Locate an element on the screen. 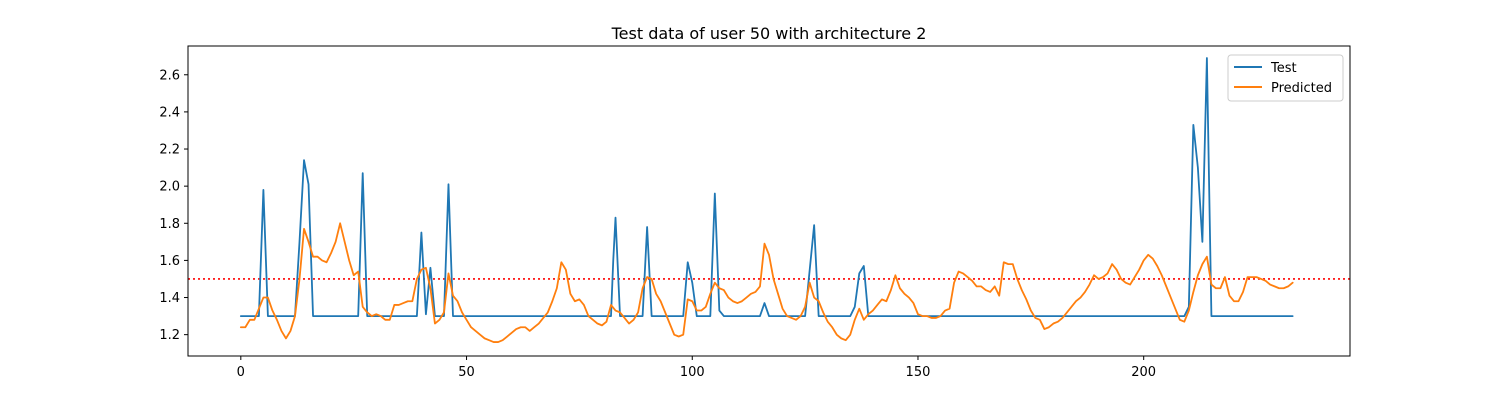 The width and height of the screenshot is (1500, 400). x-tick-label: 150 is located at coordinates (918, 372).